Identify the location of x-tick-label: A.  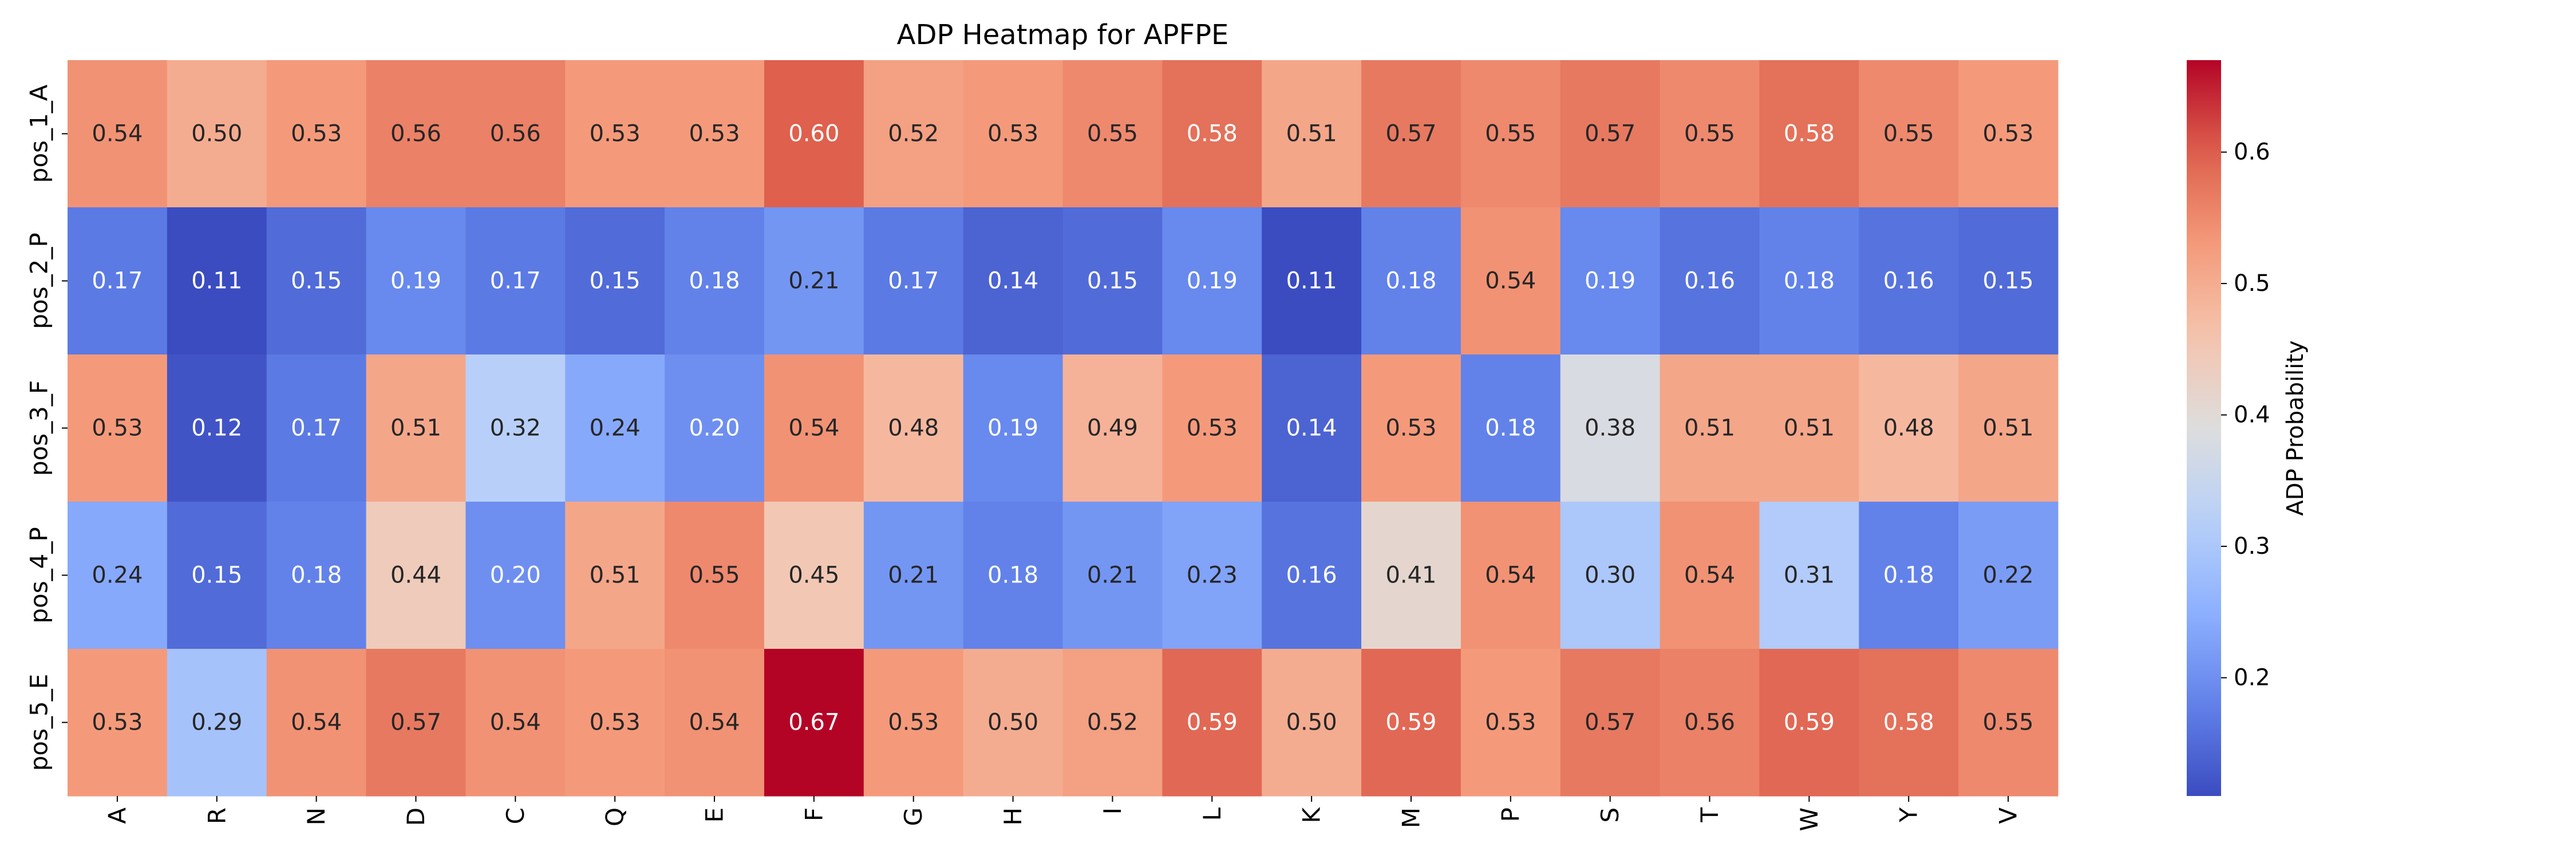
(117, 815).